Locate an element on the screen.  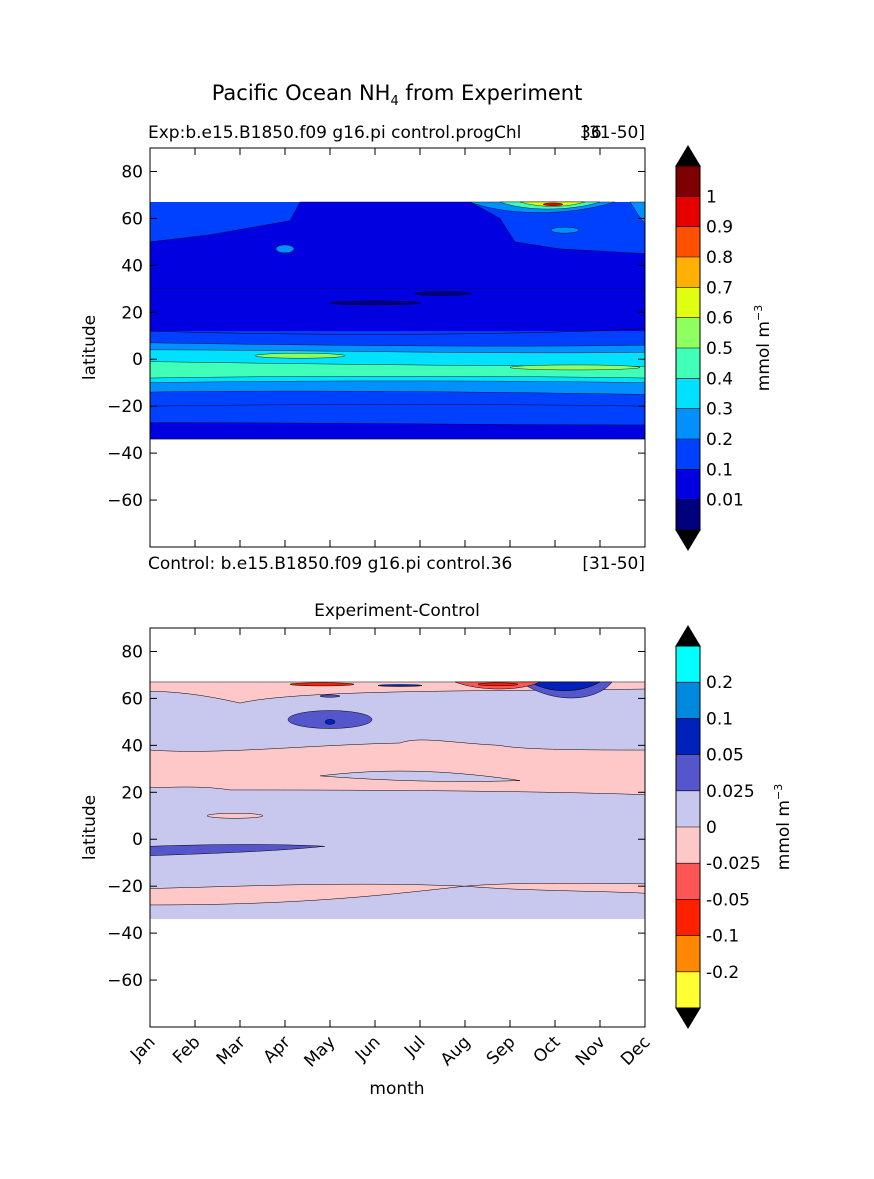
colorbar-tick-label: 0.9 is located at coordinates (719, 228).